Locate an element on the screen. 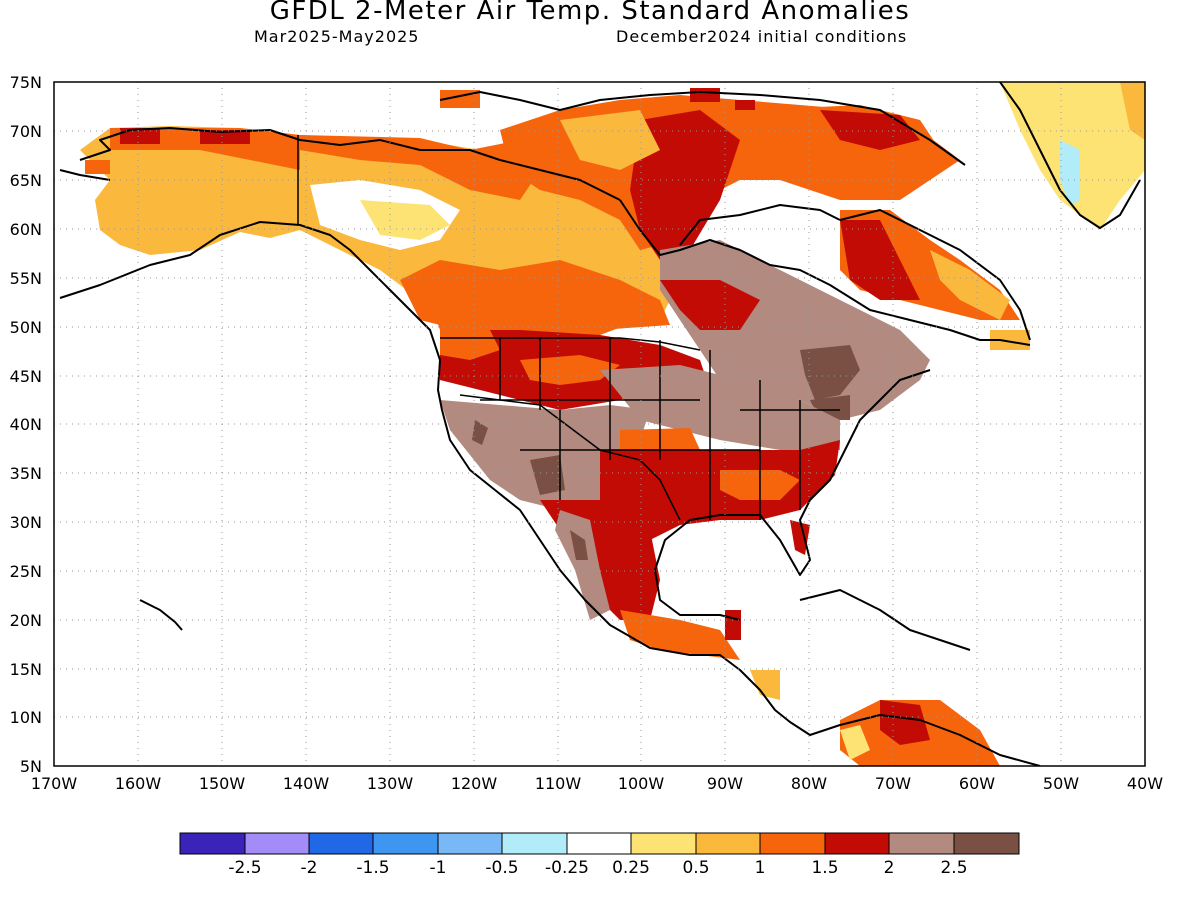 The image size is (1200, 900). colorbar-label: 2.5 is located at coordinates (953, 868).